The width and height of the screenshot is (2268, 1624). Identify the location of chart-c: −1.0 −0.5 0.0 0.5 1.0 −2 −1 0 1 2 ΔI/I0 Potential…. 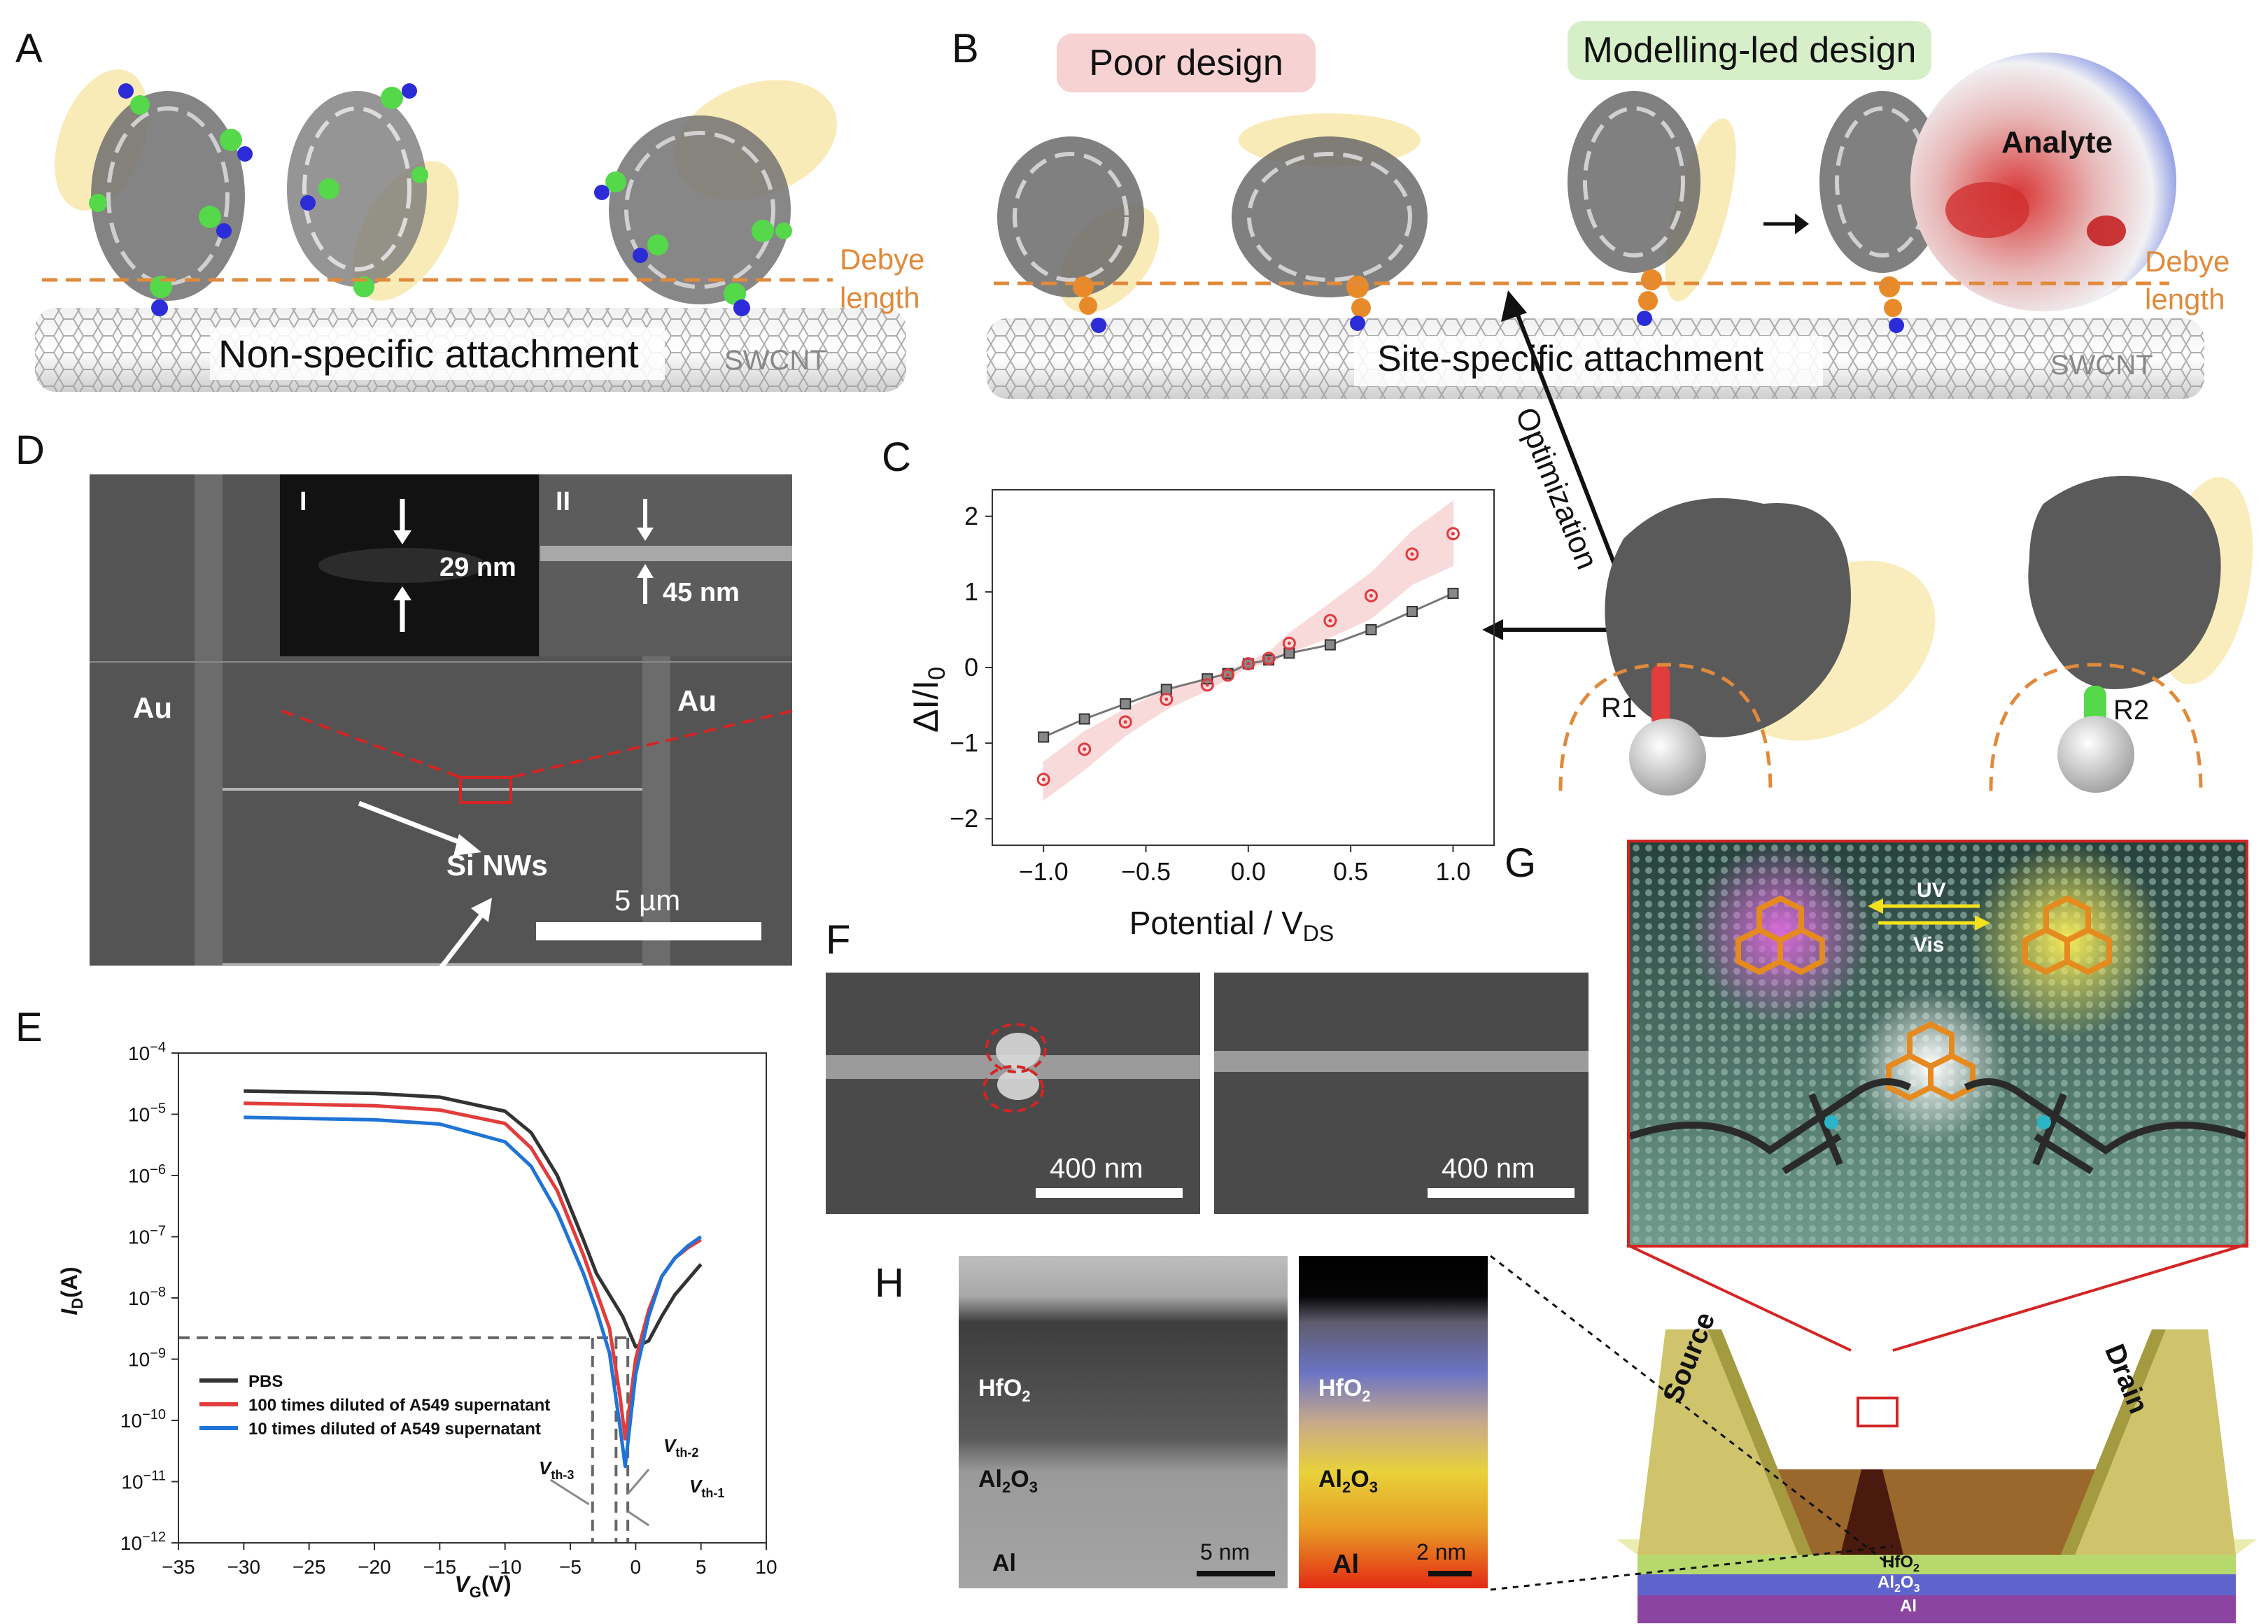
(1200, 717).